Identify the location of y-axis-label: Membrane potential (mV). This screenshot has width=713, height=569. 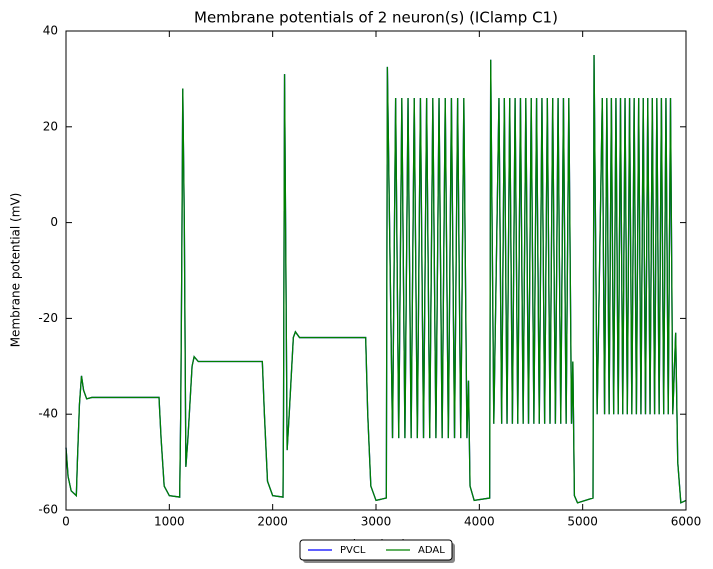
(16, 270).